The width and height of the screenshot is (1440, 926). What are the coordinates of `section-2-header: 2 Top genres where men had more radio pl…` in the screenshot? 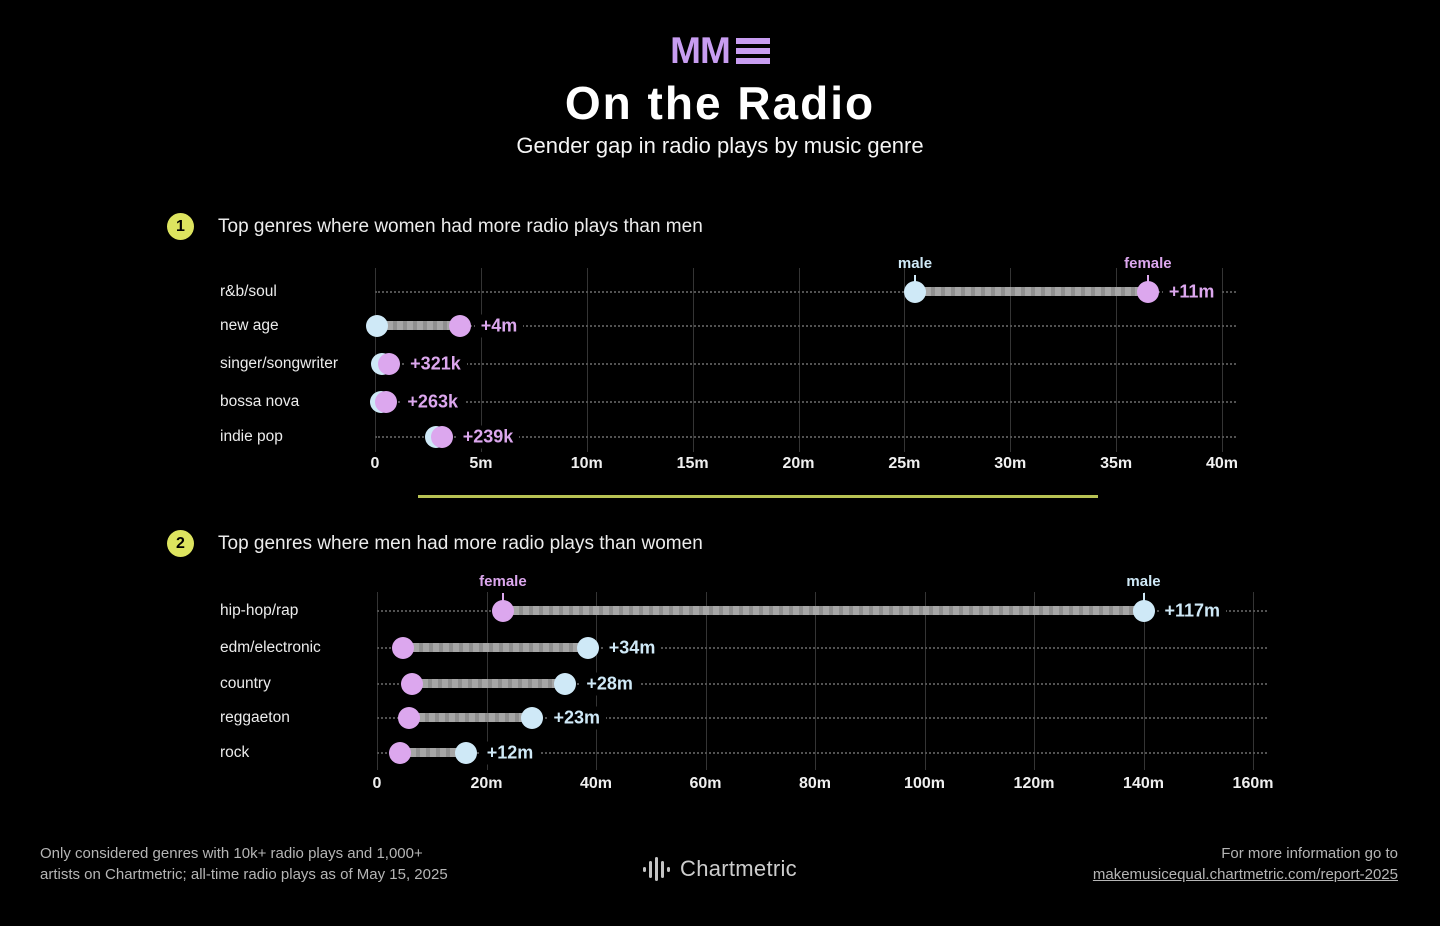 It's located at (435, 543).